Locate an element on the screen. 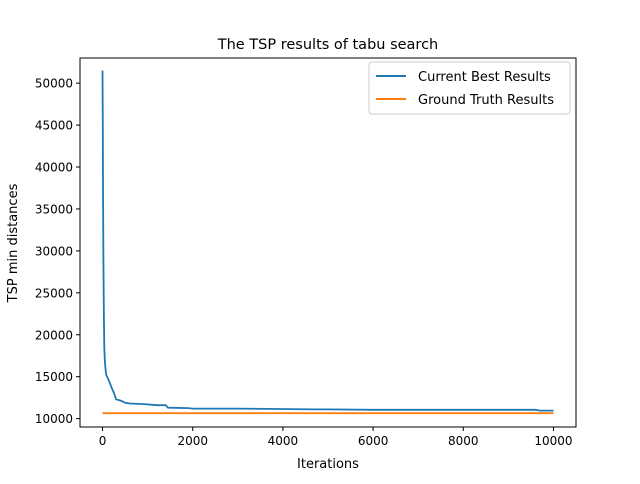  legend-box is located at coordinates (469, 88).